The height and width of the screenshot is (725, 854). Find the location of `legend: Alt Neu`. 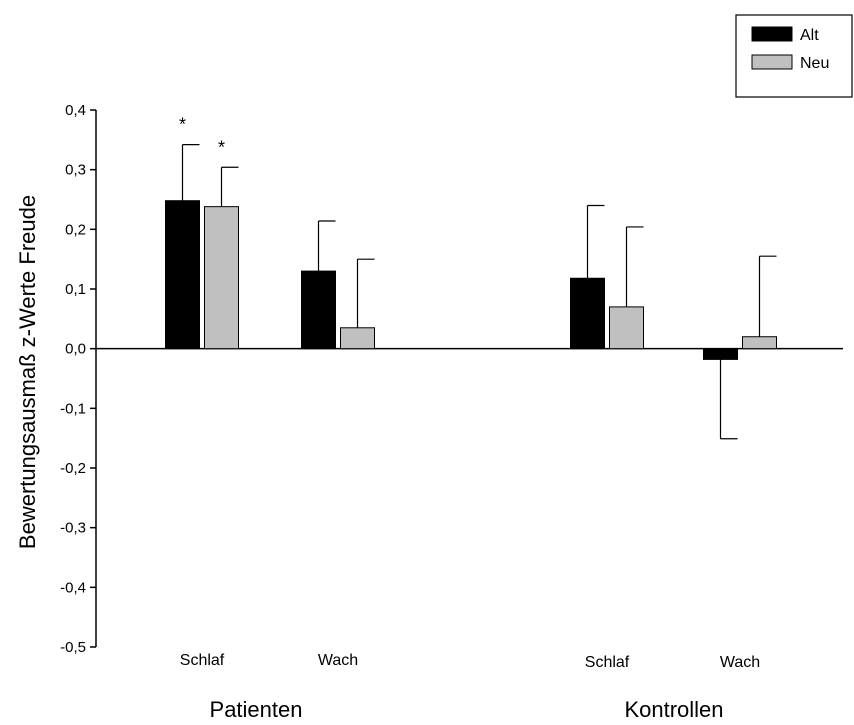

legend: Alt Neu is located at coordinates (794, 56).